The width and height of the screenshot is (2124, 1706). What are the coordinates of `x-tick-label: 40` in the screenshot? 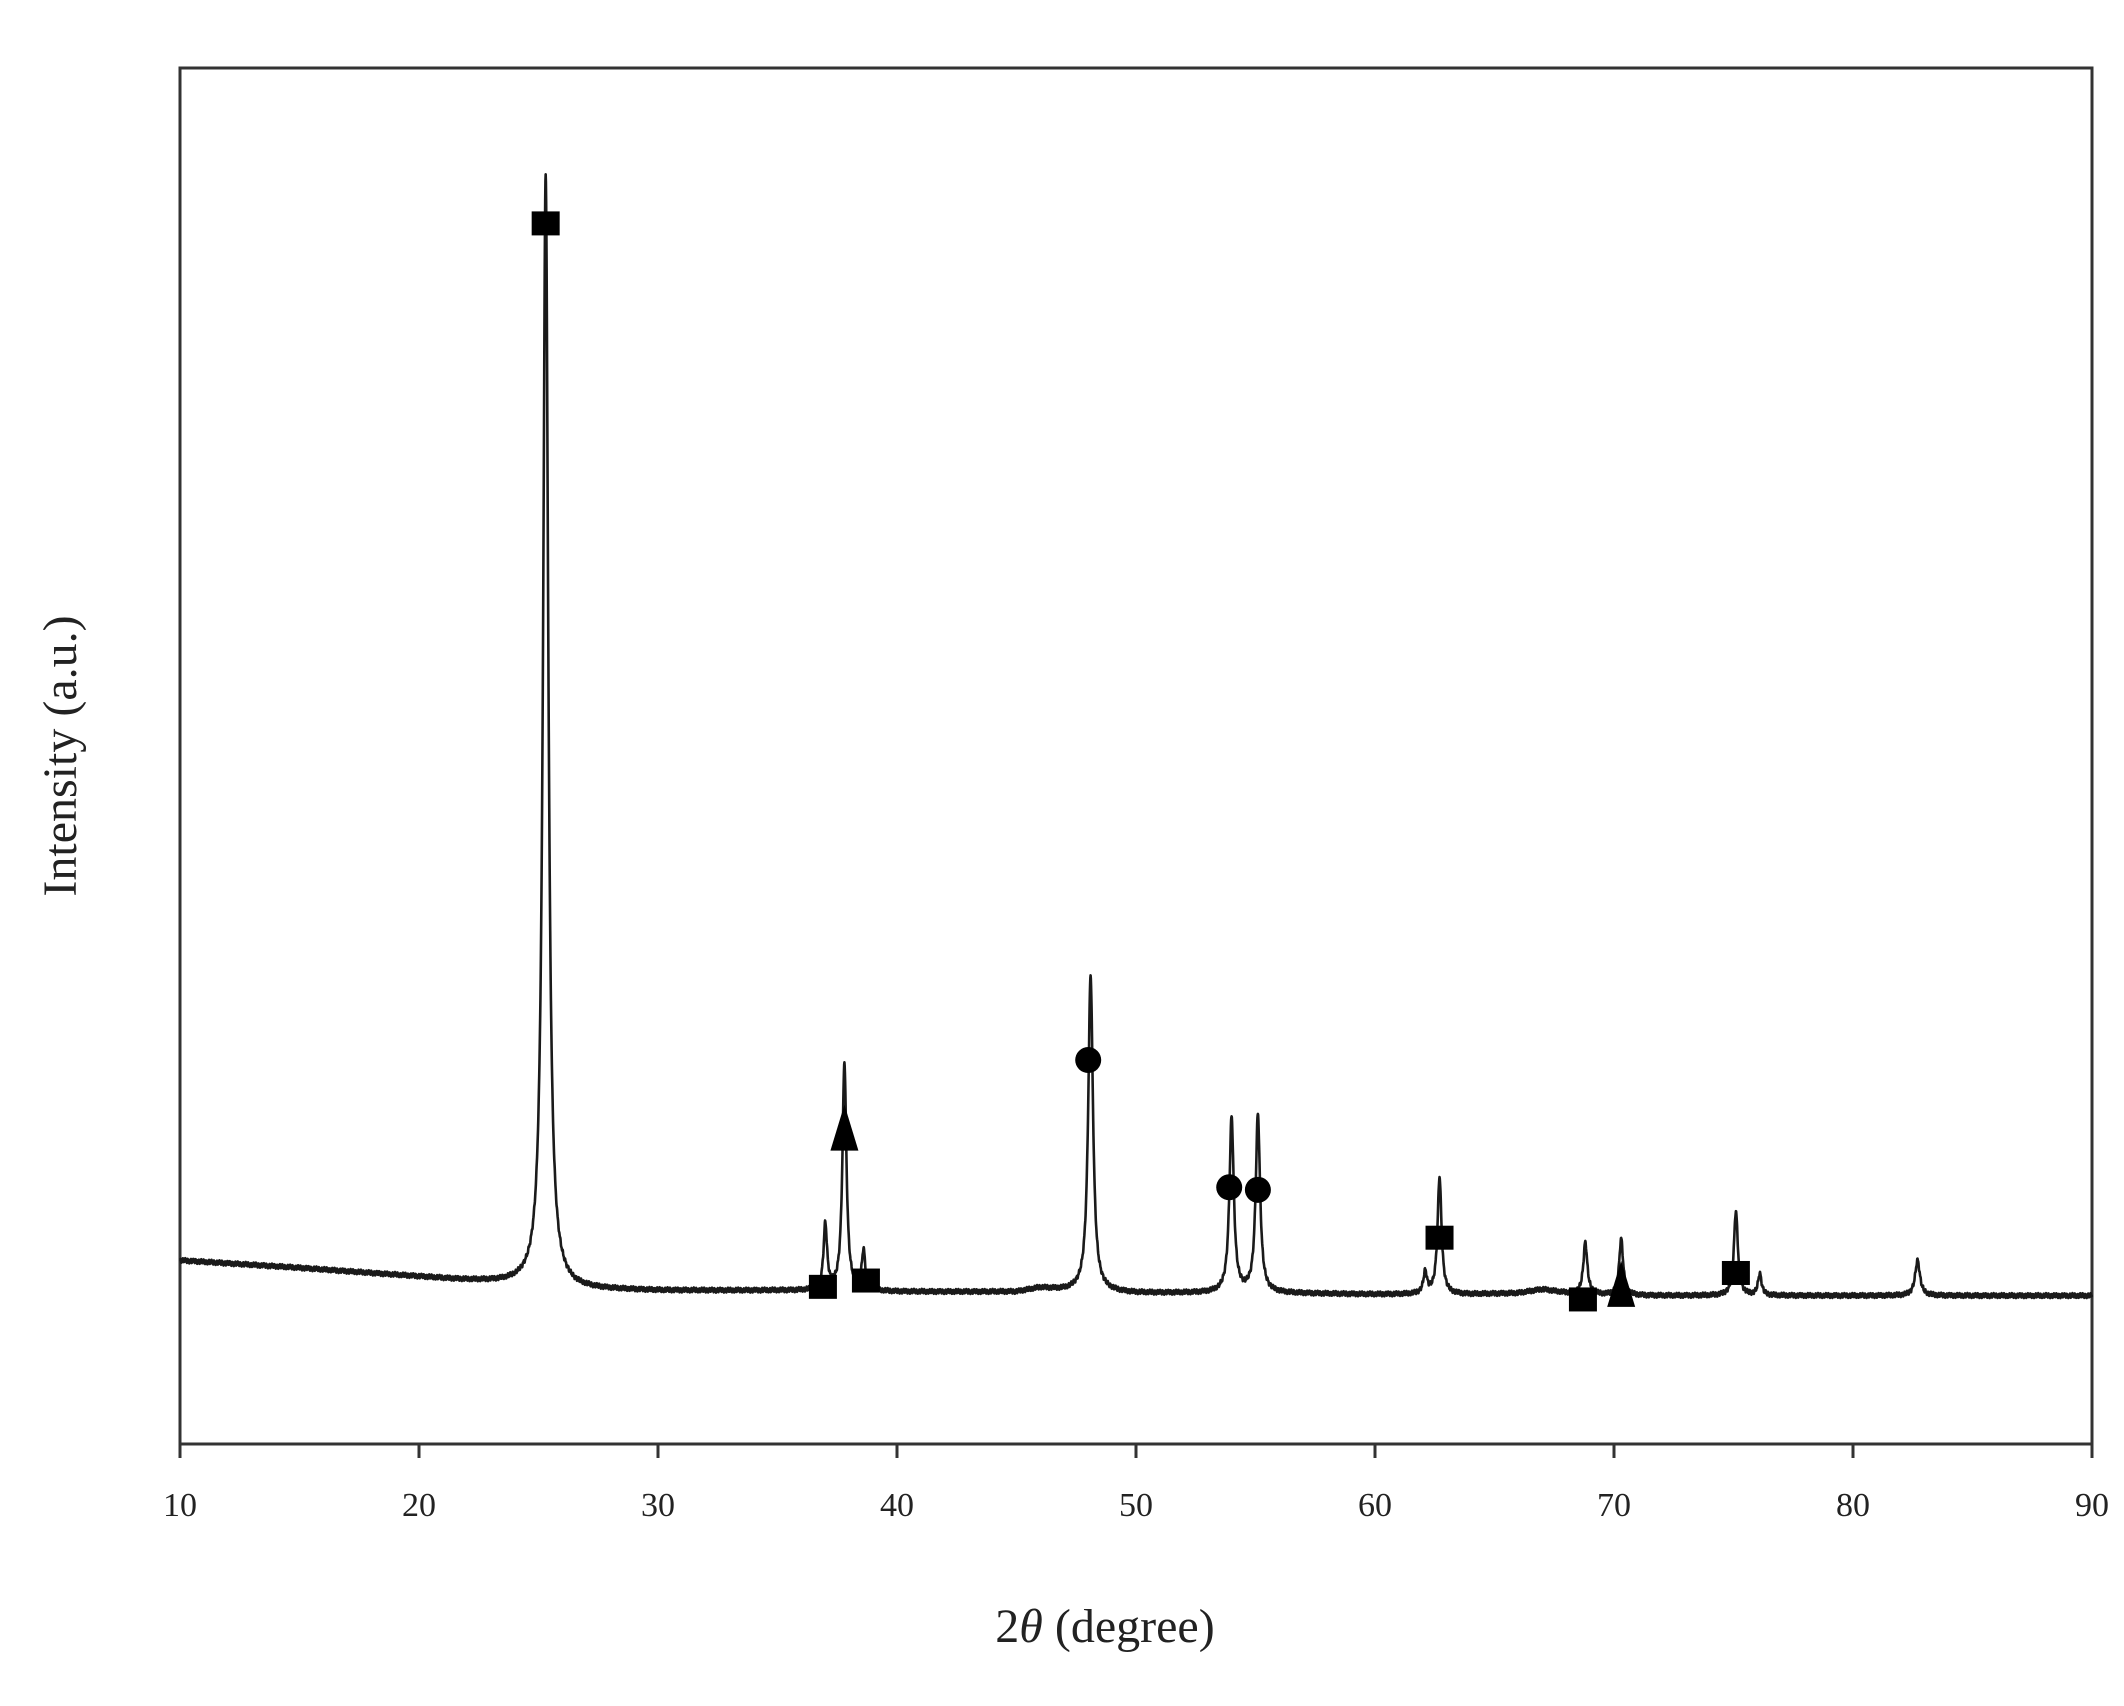 It's located at (897, 1505).